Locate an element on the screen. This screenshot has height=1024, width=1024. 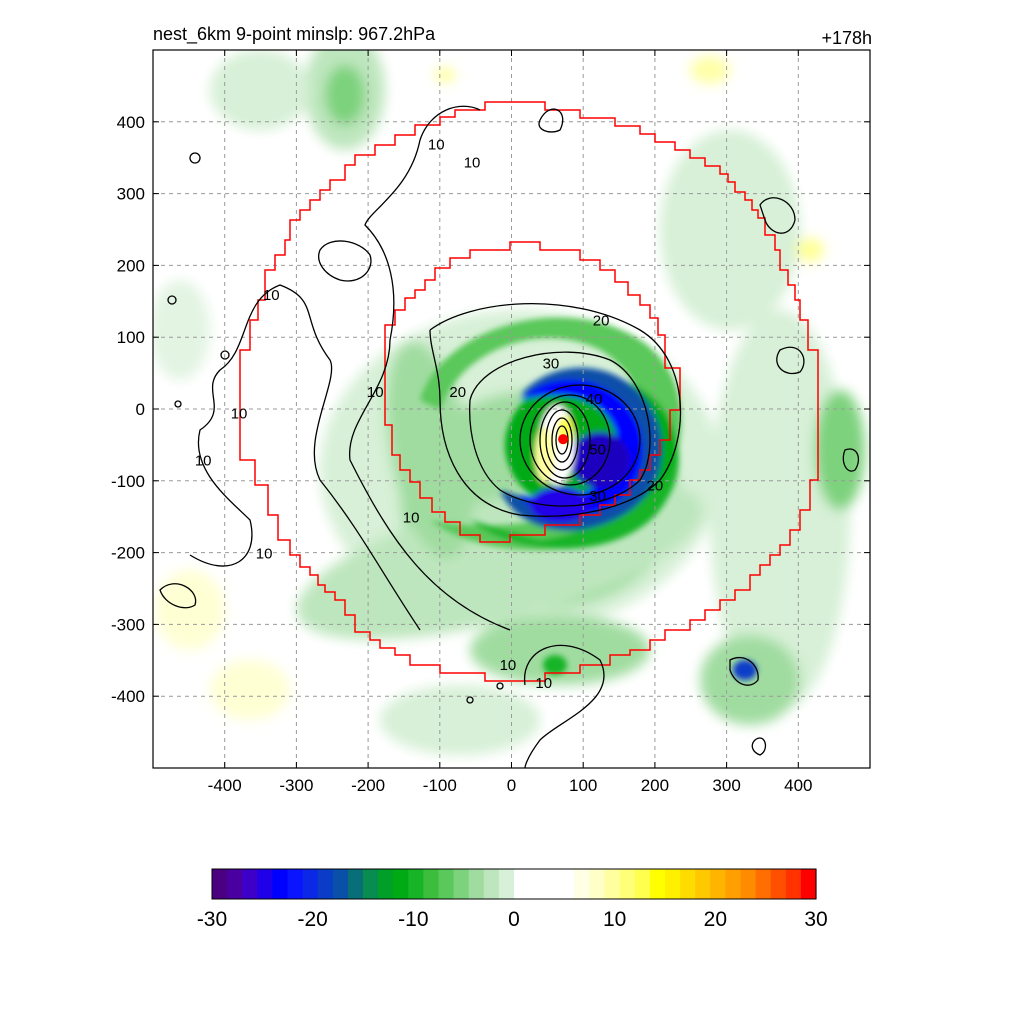
x-tick-label: -300 is located at coordinates (296, 785).